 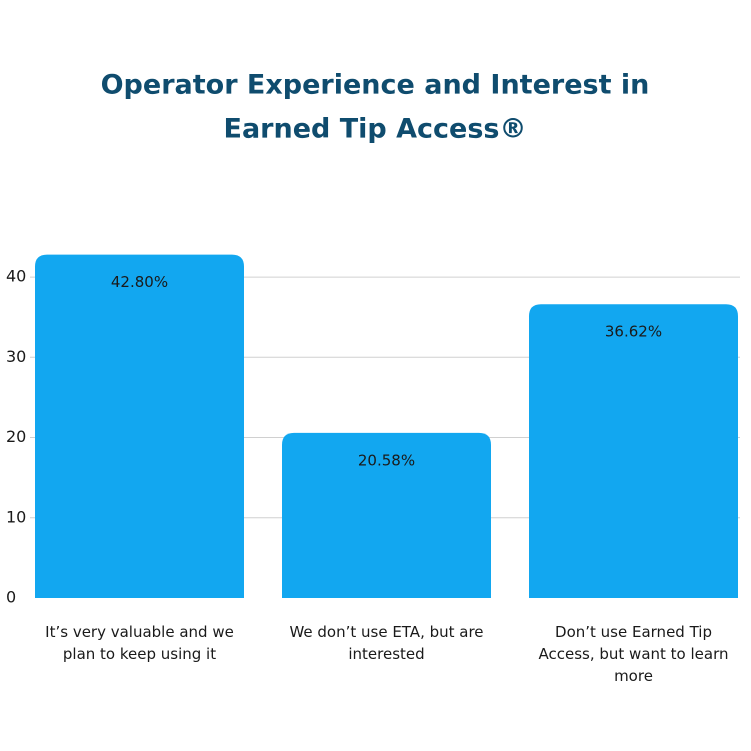 I want to click on y-tick-label: 20, so click(x=16, y=436).